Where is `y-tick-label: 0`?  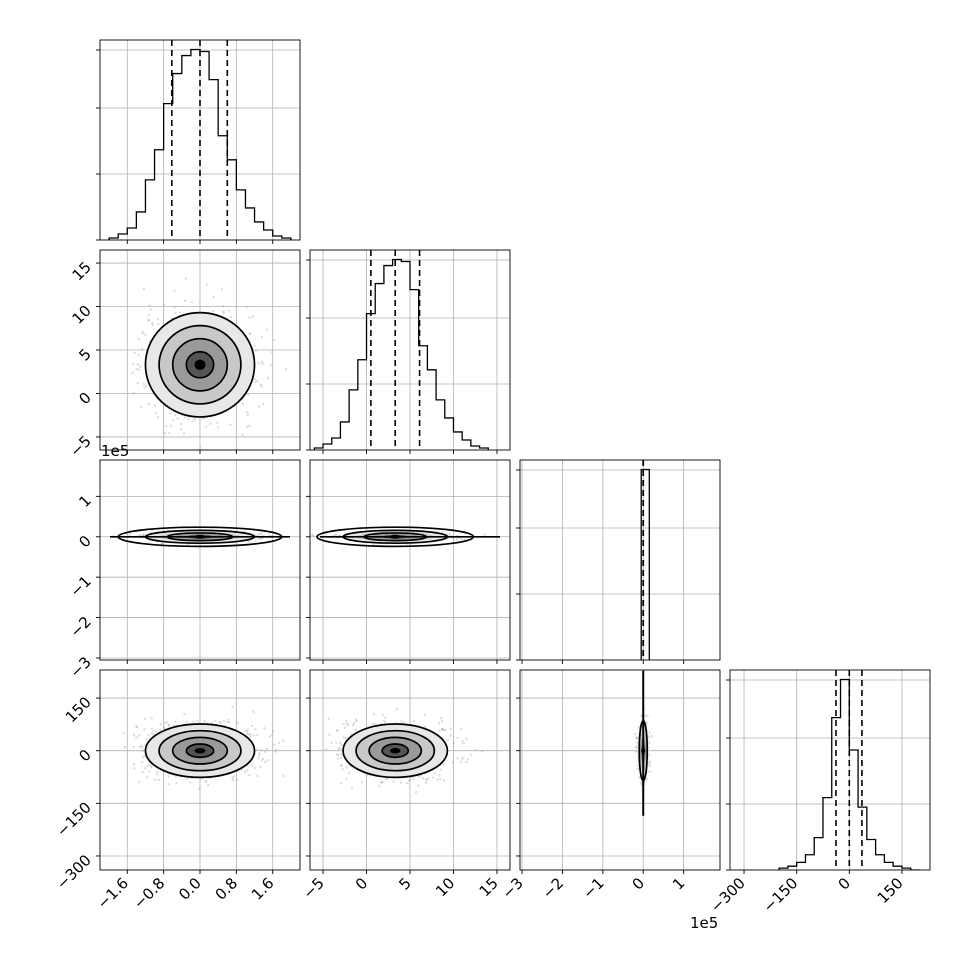 y-tick-label: 0 is located at coordinates (84, 541).